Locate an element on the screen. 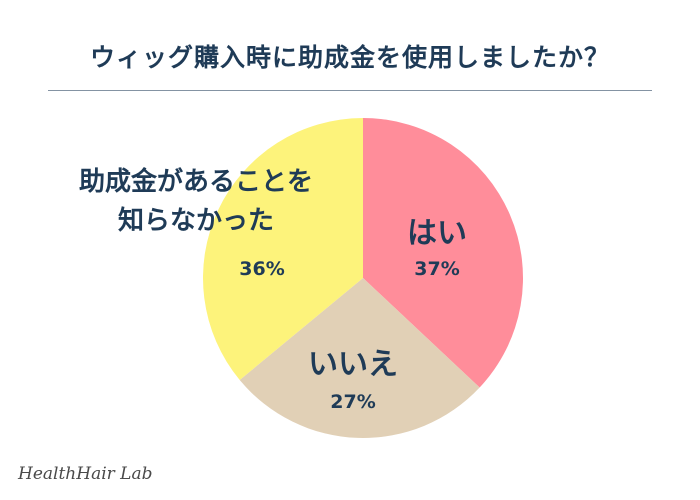  title-divider is located at coordinates (350, 90).